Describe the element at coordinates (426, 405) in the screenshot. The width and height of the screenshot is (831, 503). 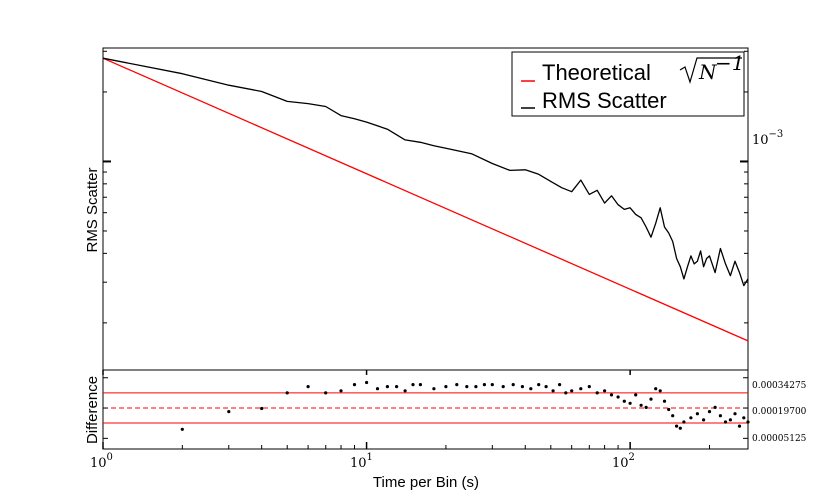
I see `difference-plot-area` at that location.